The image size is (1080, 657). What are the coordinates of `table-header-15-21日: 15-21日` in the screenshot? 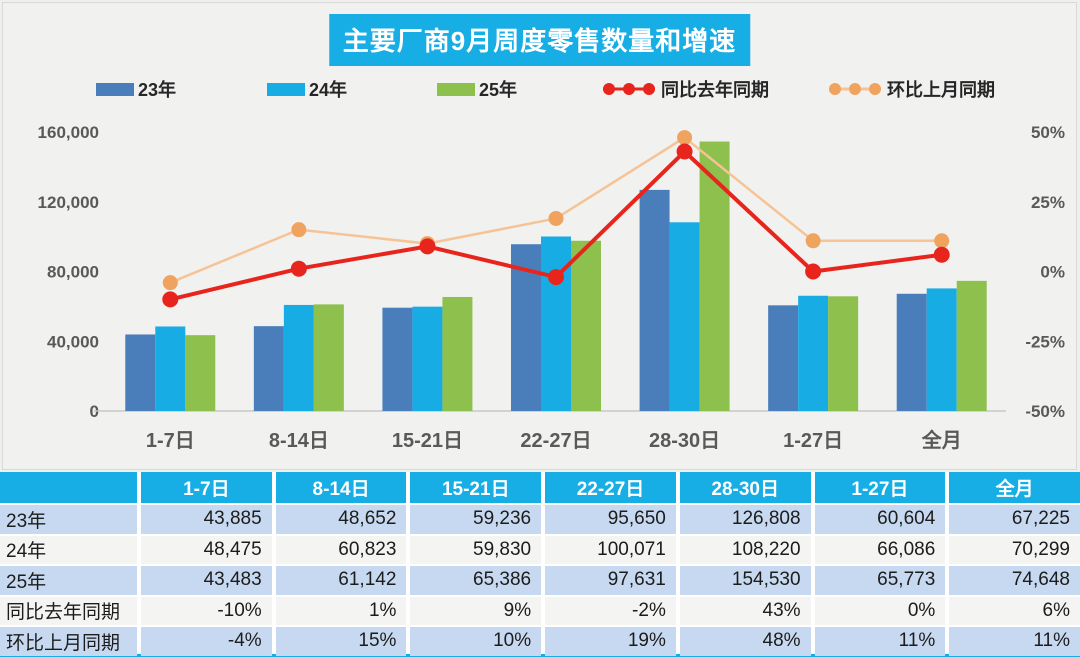 It's located at (476, 487).